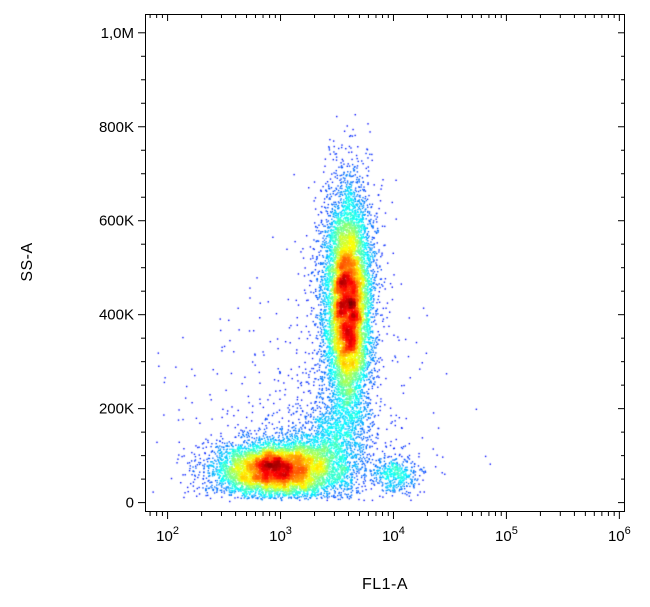 The image size is (650, 607). Describe the element at coordinates (117, 33) in the screenshot. I see `y-tick-label: 1,0M` at that location.